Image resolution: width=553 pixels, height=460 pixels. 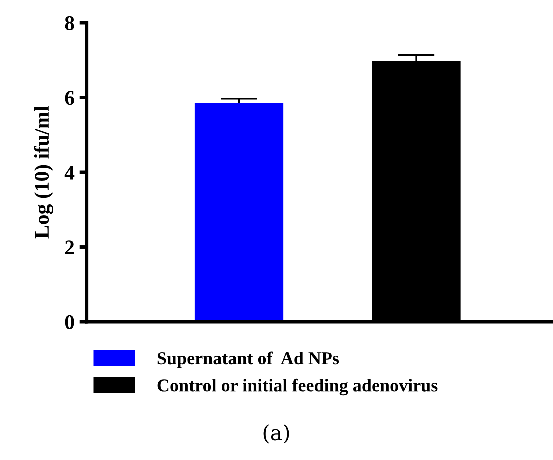 I want to click on y-tick-label: 8, so click(x=69, y=23).